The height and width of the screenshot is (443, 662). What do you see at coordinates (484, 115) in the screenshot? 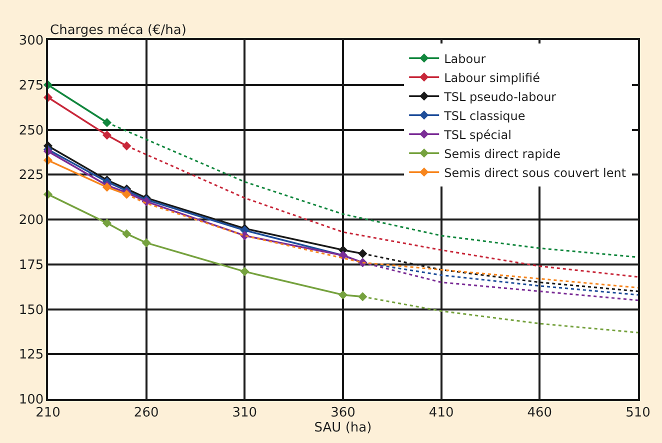
I see `legend-label: TSL classique` at bounding box center [484, 115].